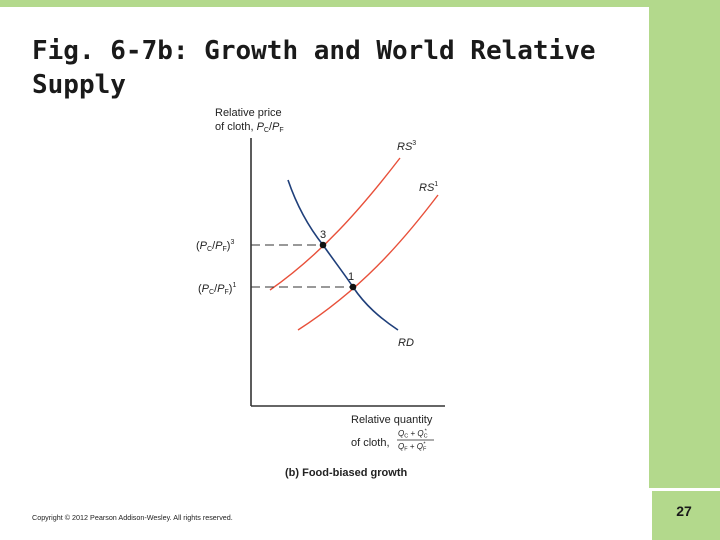  What do you see at coordinates (406, 146) in the screenshot?
I see `rs3-label: RS3` at bounding box center [406, 146].